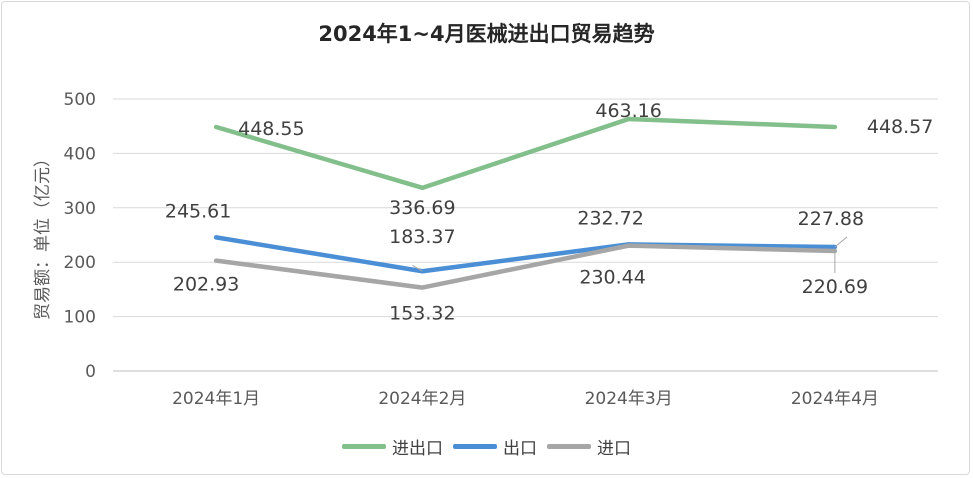  What do you see at coordinates (525, 254) in the screenshot?
I see `series-line-export` at bounding box center [525, 254].